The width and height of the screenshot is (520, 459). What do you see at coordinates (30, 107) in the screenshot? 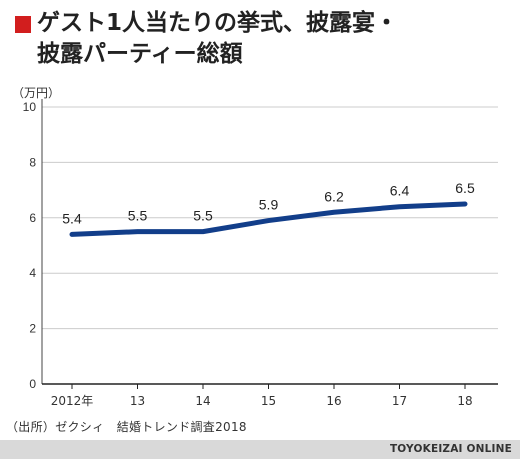
I see `y-tick-label-10: 10` at bounding box center [30, 107].